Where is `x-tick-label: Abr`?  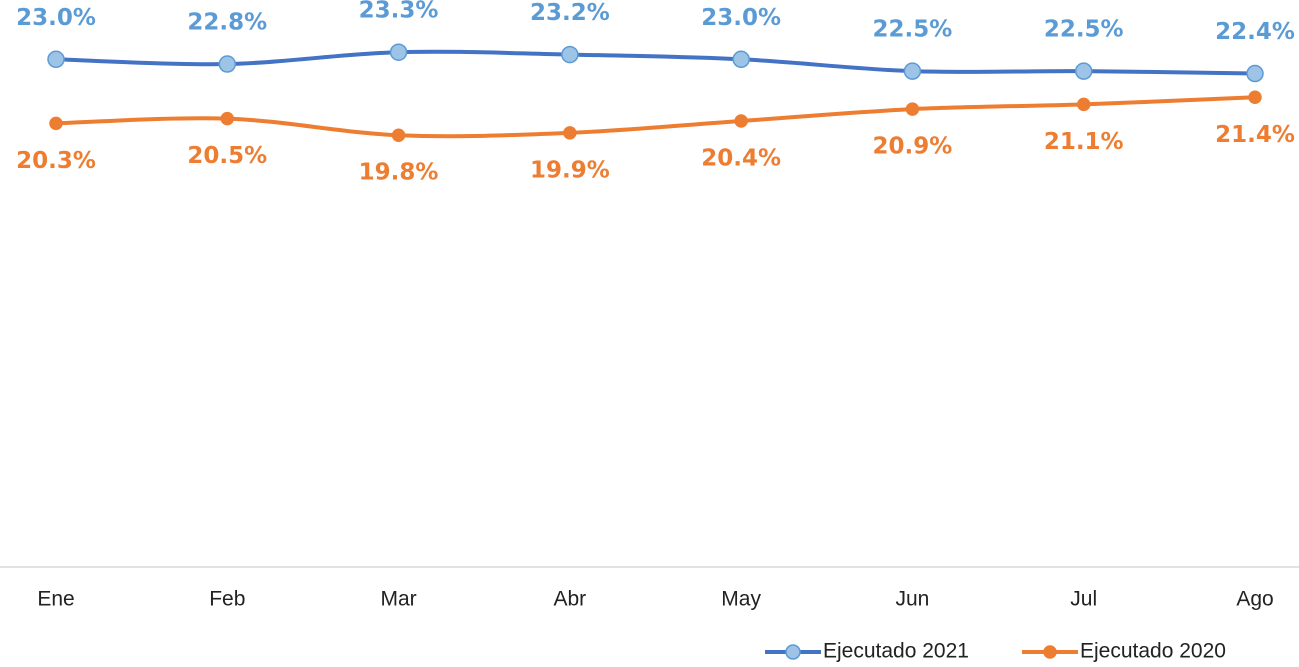
x-tick-label: Abr is located at coordinates (570, 599).